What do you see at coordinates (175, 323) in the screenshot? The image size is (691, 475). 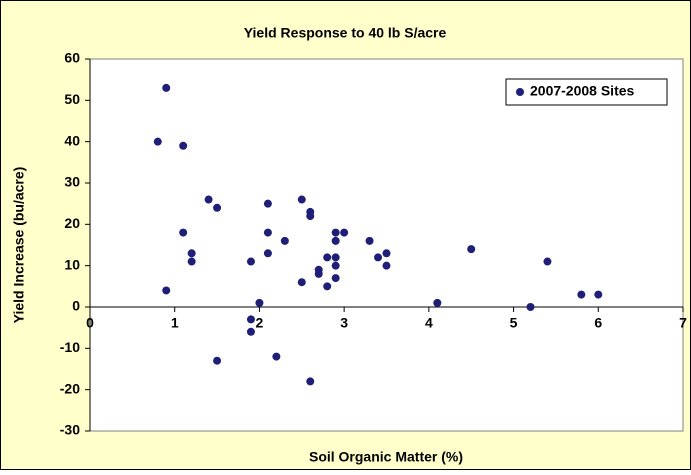 I see `x-tick-label: 1` at bounding box center [175, 323].